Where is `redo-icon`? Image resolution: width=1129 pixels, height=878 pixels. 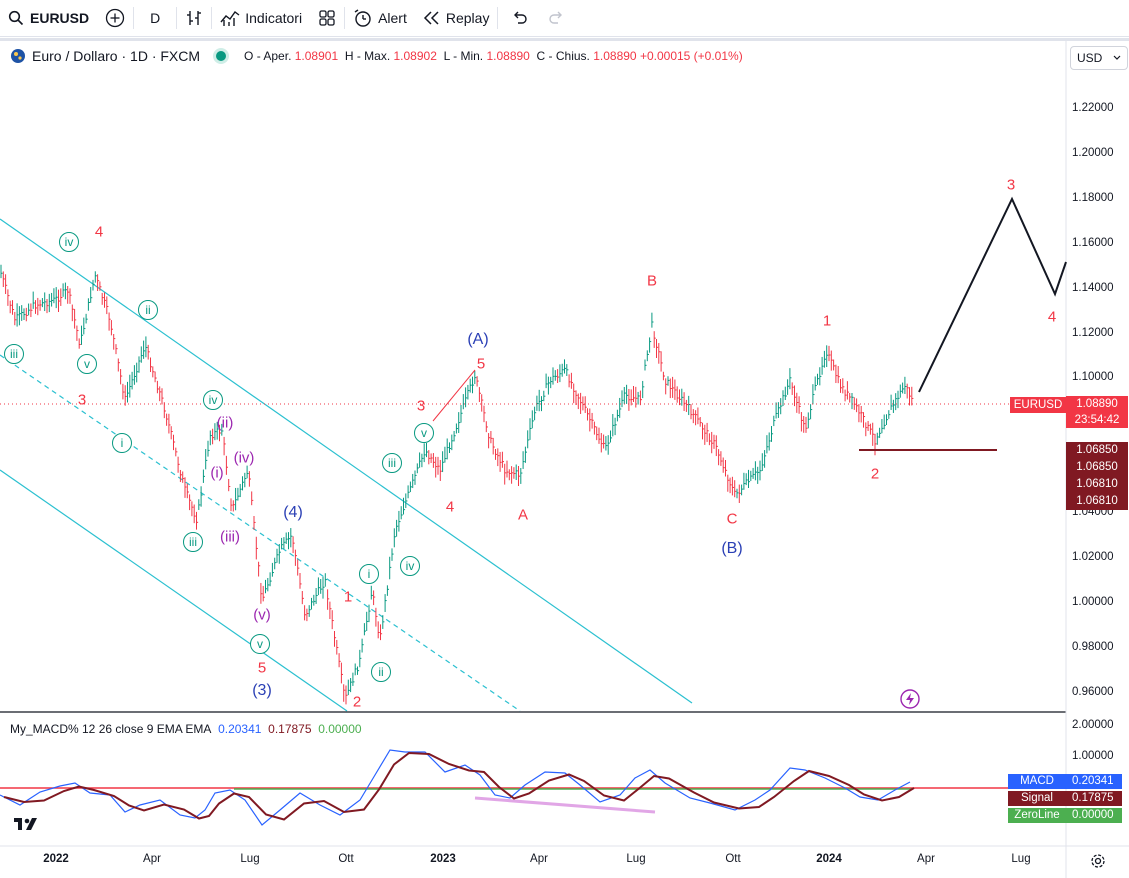 redo-icon is located at coordinates (556, 17).